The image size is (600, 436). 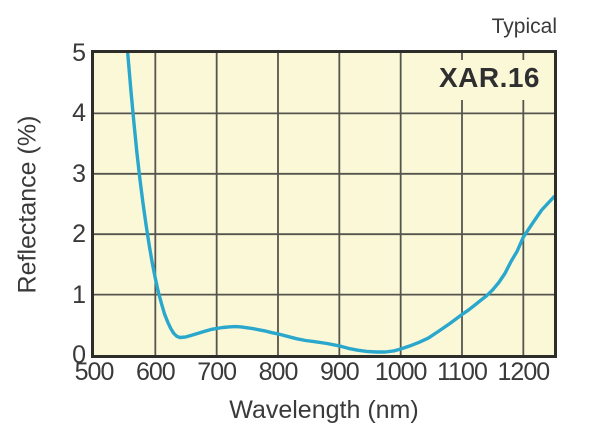 What do you see at coordinates (524, 26) in the screenshot?
I see `corner-label-typical: Typical` at bounding box center [524, 26].